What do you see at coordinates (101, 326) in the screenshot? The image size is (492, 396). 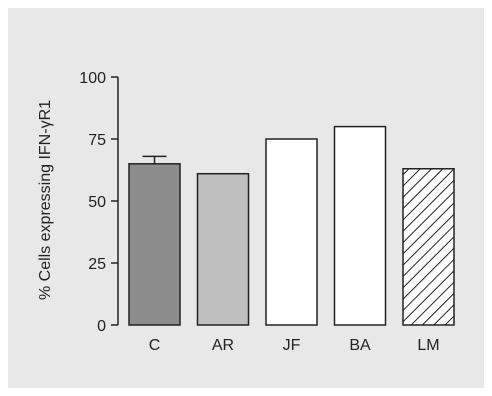 I see `y-tick-label: 0` at bounding box center [101, 326].